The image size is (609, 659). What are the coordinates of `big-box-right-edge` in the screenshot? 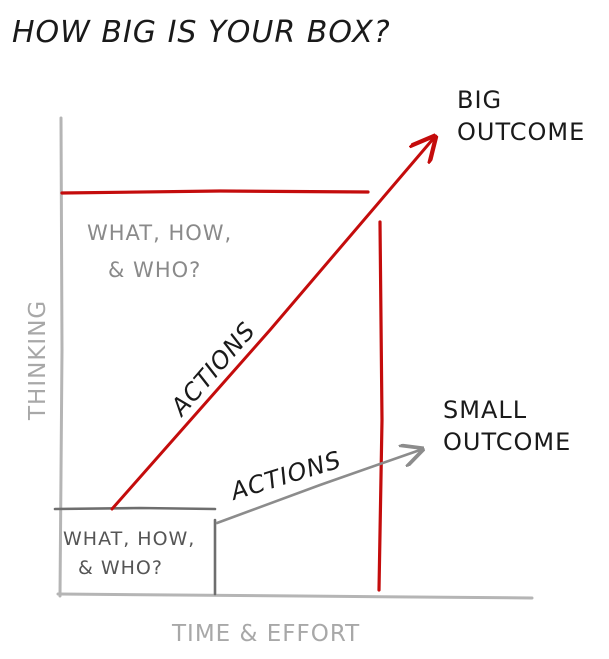 It's located at (380, 406).